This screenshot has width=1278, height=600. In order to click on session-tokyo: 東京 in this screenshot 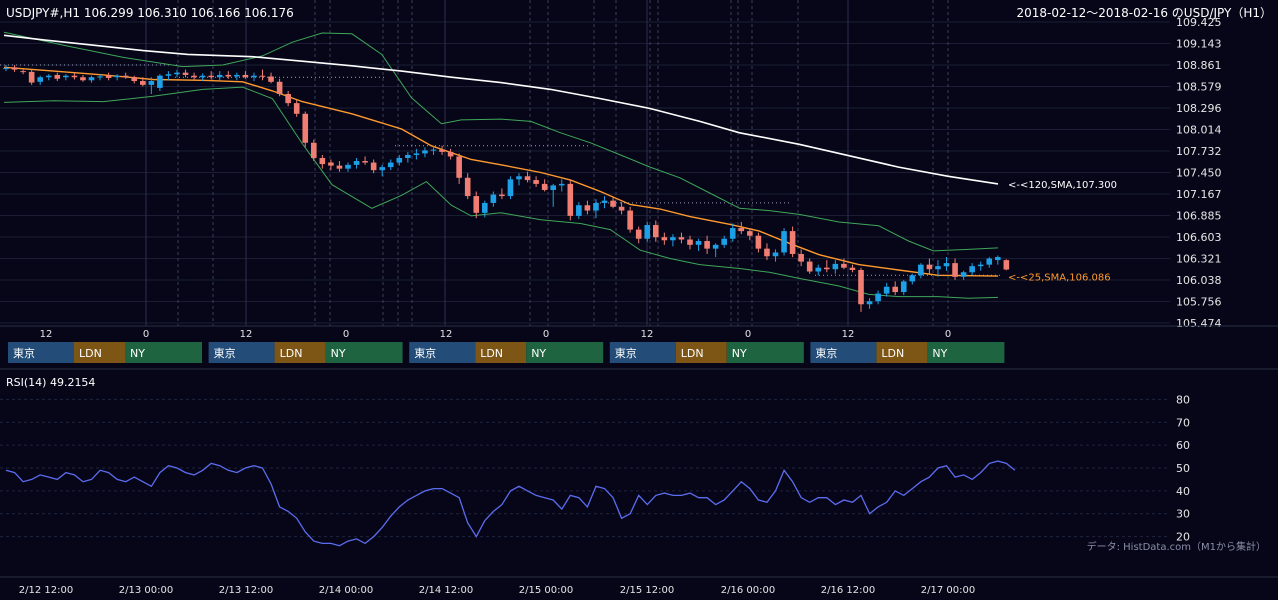, I will do `click(442, 352)`.